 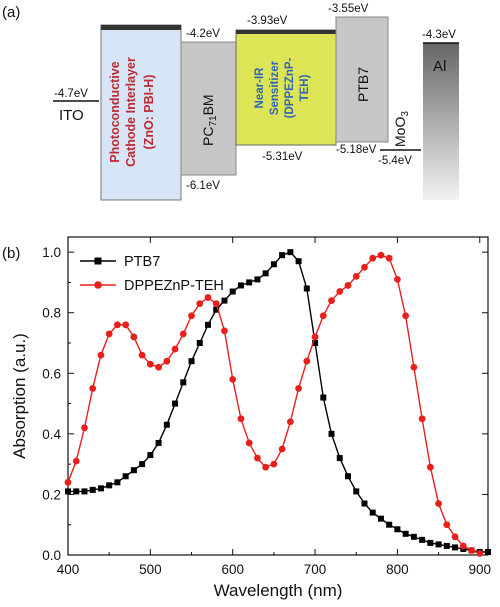 What do you see at coordinates (278, 590) in the screenshot?
I see `x-axis-label: Wavelength (nm)` at bounding box center [278, 590].